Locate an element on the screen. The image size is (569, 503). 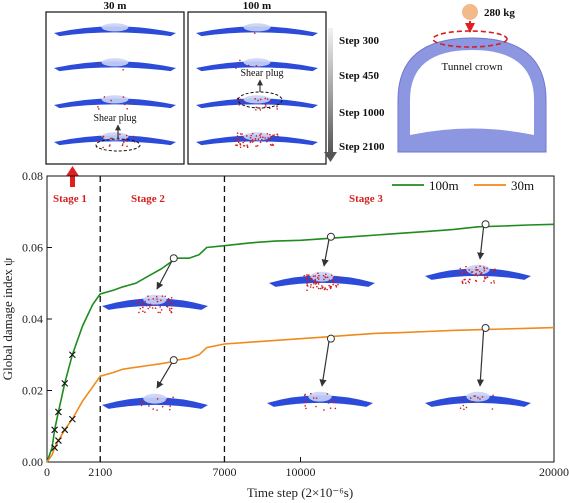
shear-plug-annotation-30m: Shear plug is located at coordinates (117, 132).